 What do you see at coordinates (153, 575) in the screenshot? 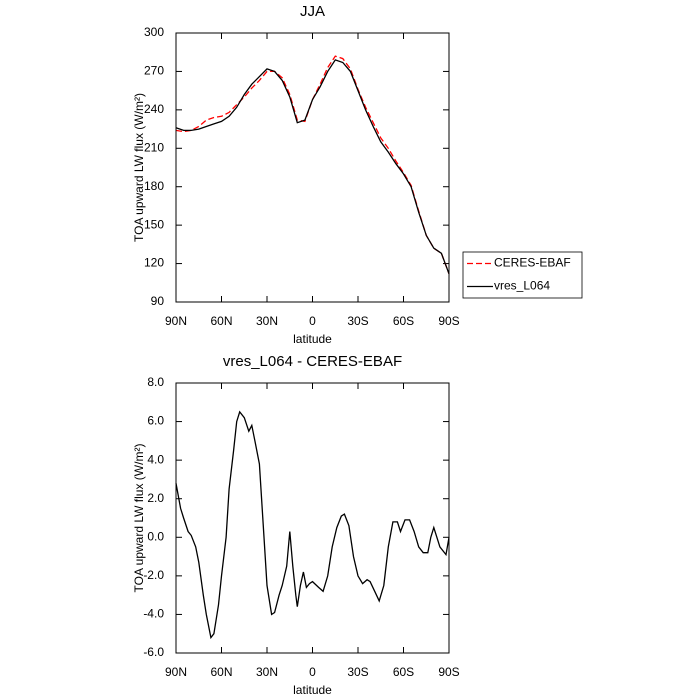
I see `y-tick-label: -2.0` at bounding box center [153, 575].